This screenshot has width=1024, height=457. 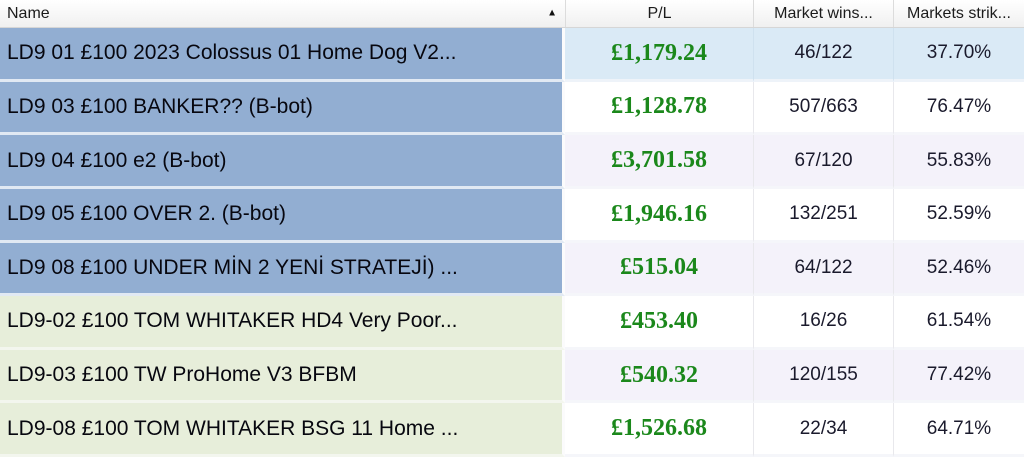 I want to click on market-wins-cell: 120/155, so click(x=823, y=376).